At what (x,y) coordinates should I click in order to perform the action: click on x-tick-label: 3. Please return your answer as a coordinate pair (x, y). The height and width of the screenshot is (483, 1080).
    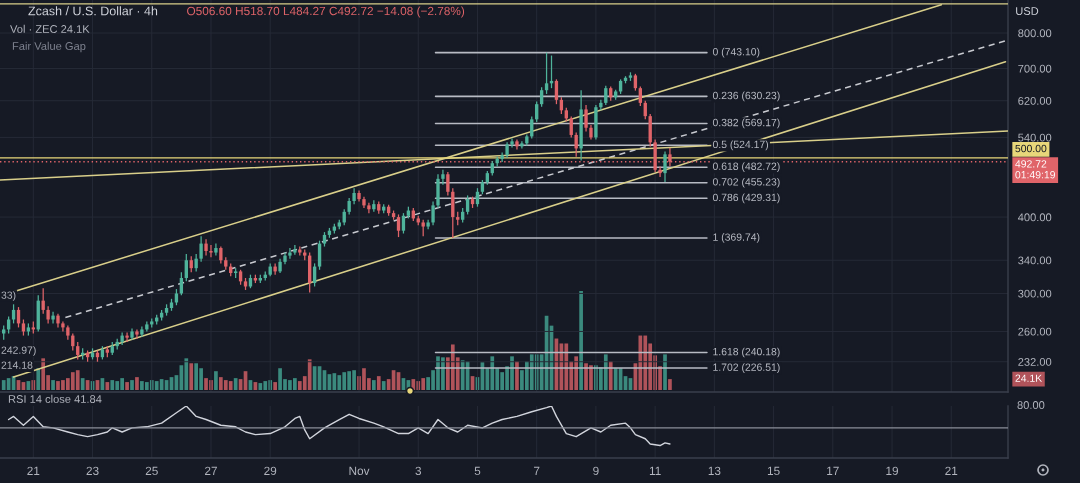
    Looking at the image, I should click on (418, 470).